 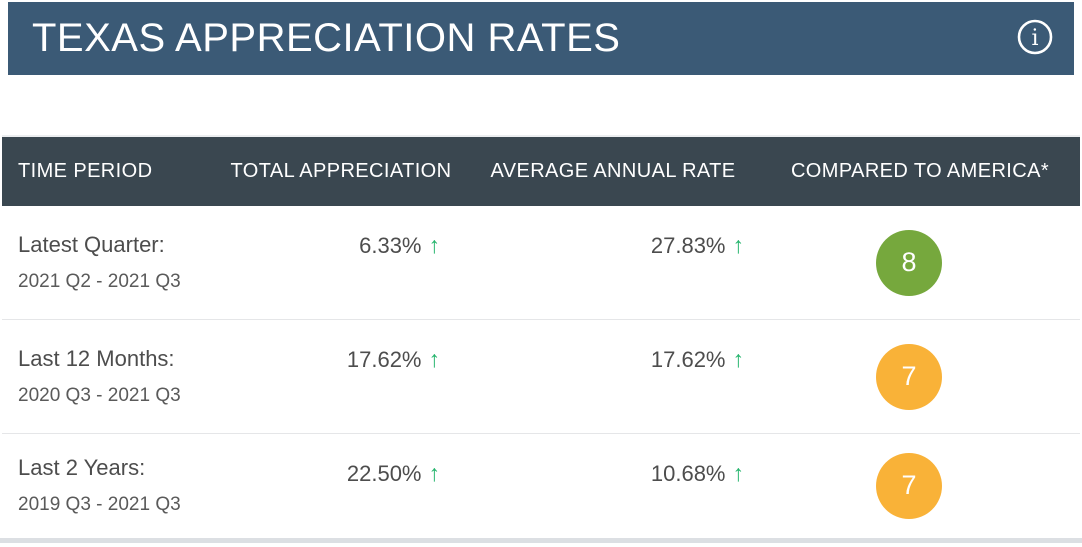 What do you see at coordinates (688, 245) in the screenshot?
I see `average-annual-rate-value: 27.83%` at bounding box center [688, 245].